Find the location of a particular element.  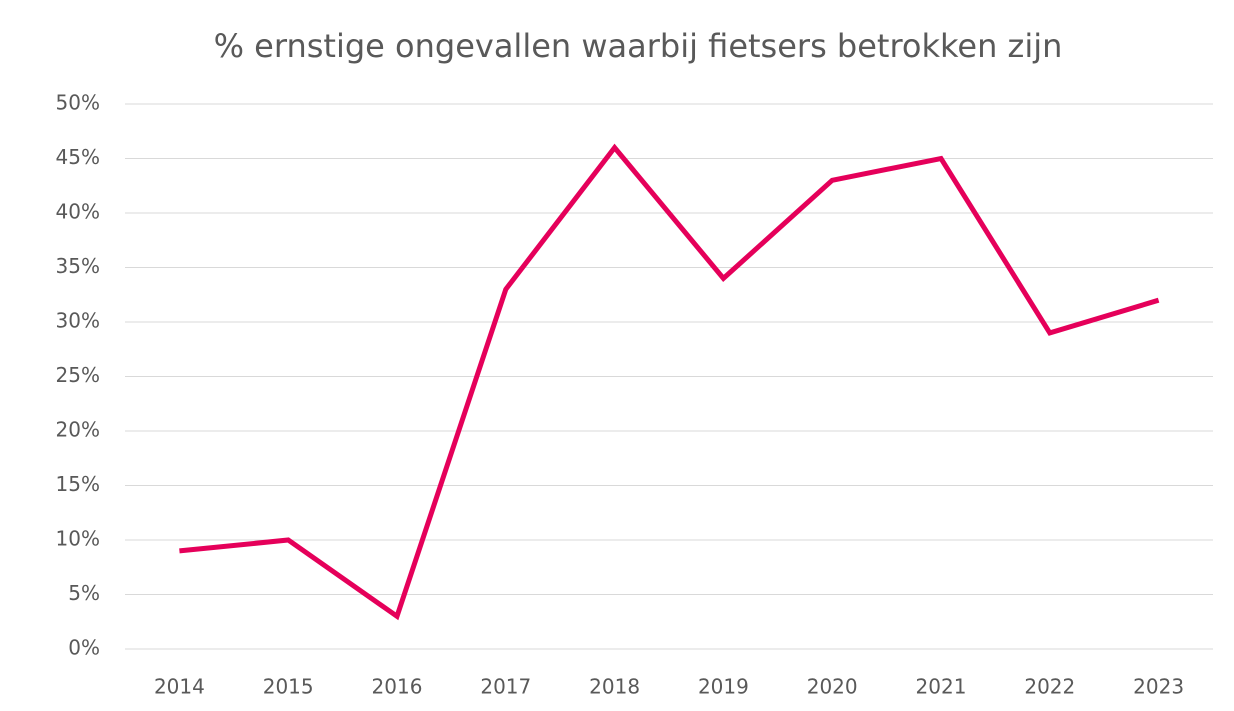

y-tick-label: 30% is located at coordinates (78, 321).